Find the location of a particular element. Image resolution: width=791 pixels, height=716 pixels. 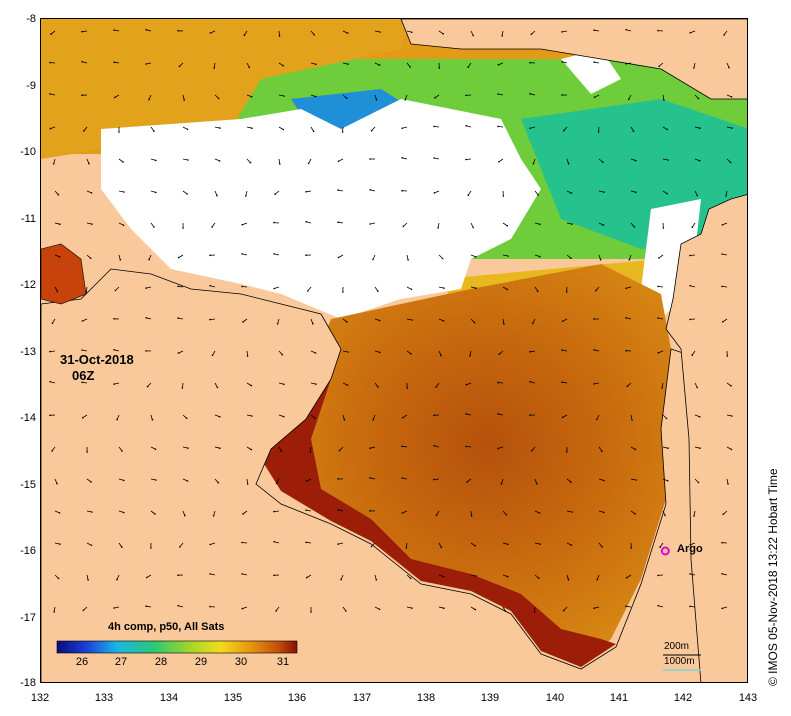

colorbar-tick-label: 31 is located at coordinates (283, 662).